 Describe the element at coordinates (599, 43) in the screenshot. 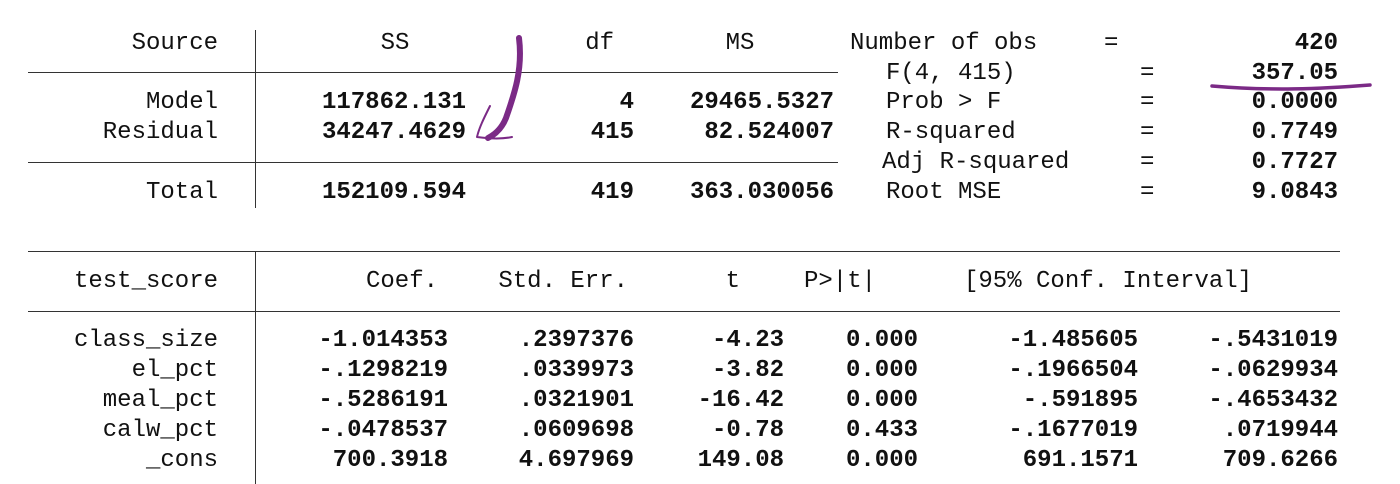

I see `anova-header-df: df` at that location.